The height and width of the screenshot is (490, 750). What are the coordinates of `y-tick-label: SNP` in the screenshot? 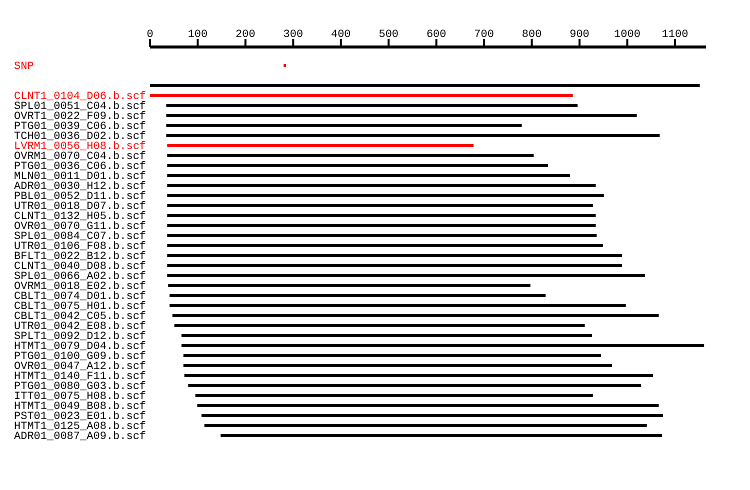 It's located at (24, 67).